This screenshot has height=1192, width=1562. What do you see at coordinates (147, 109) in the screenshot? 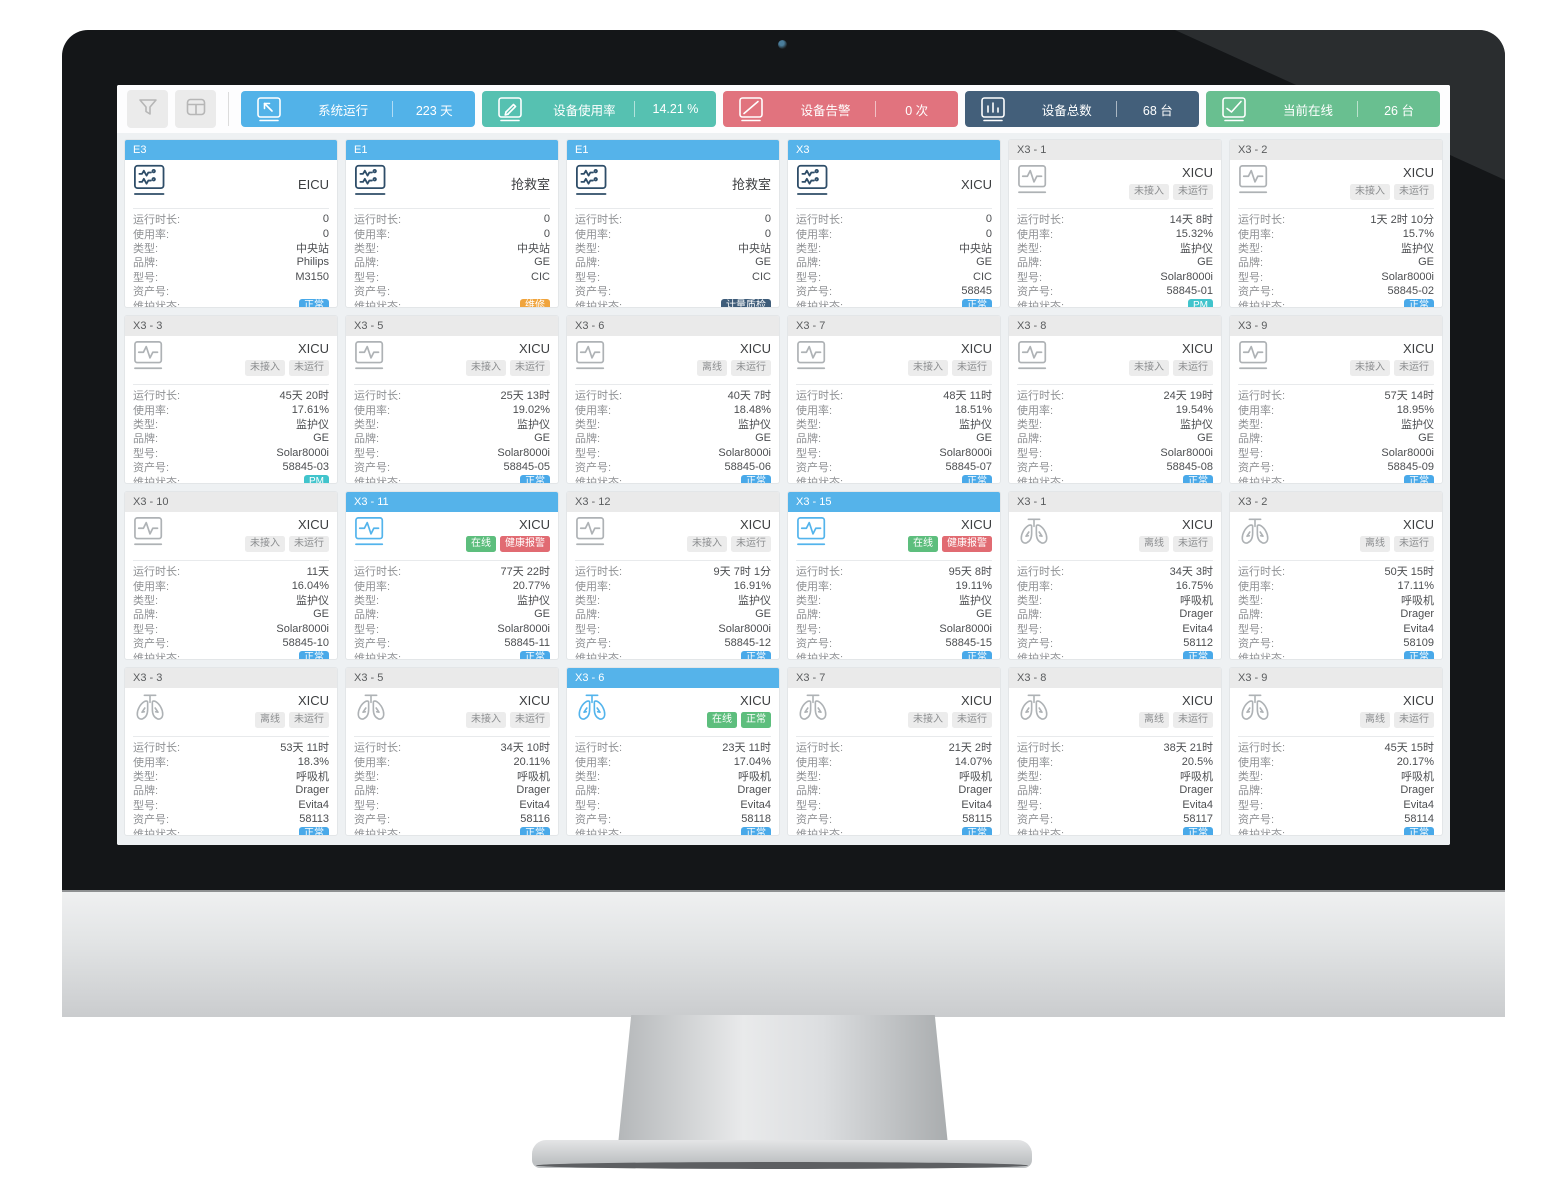
I see `filter-button` at bounding box center [147, 109].